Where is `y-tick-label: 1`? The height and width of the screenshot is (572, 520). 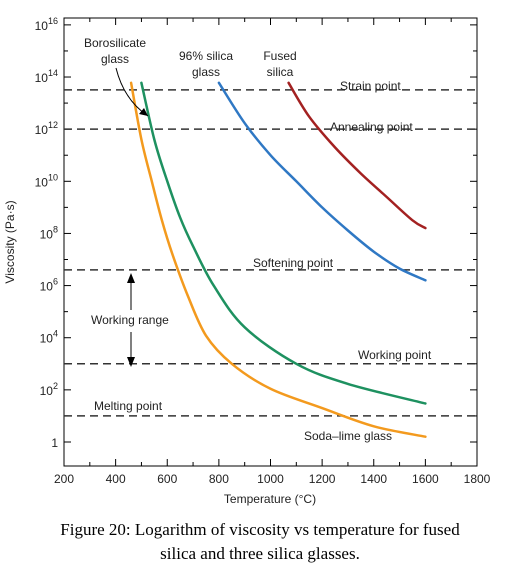
y-tick-label: 1 is located at coordinates (54, 443).